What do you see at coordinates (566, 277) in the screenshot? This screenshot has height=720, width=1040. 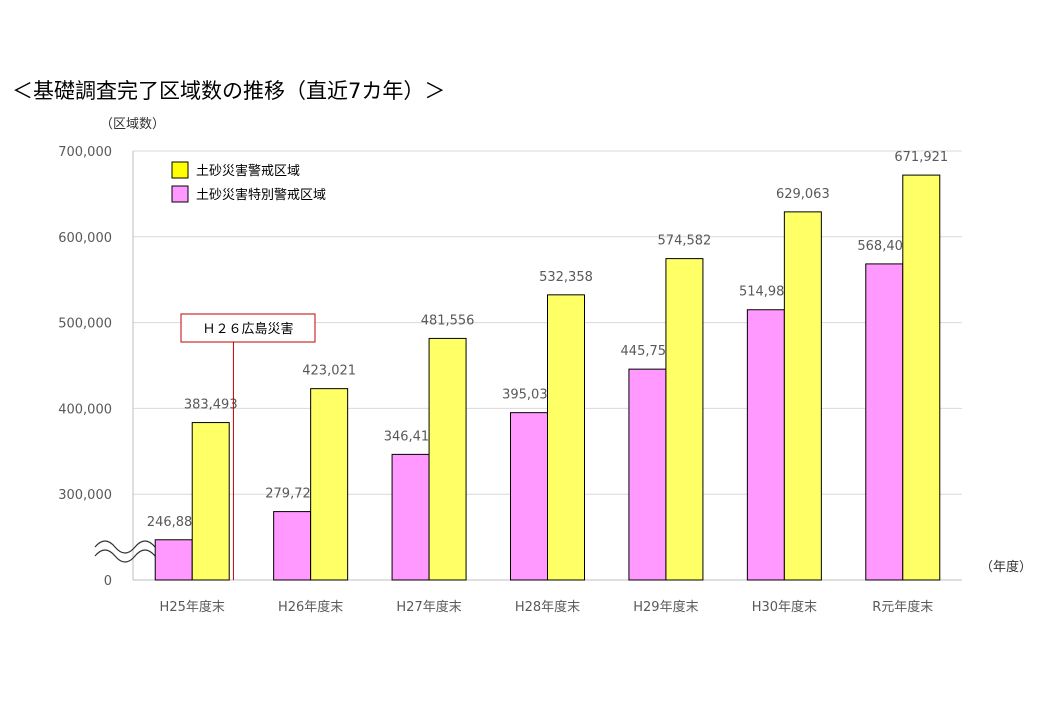 I see `data-label: 532,358` at bounding box center [566, 277].